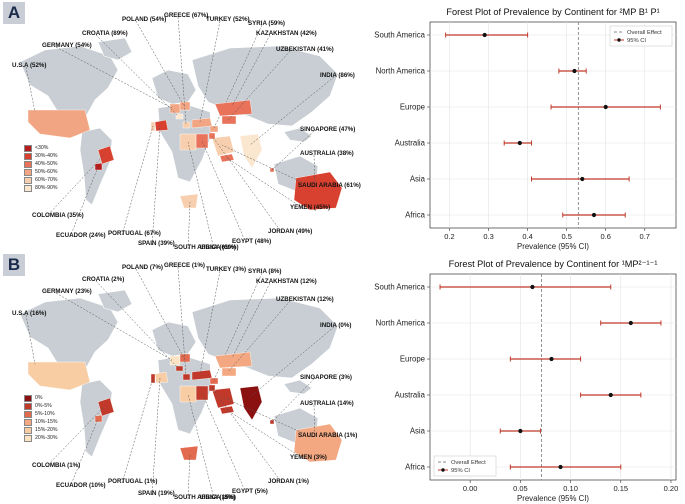  What do you see at coordinates (328, 129) in the screenshot?
I see `country-label-singapore: SINGAPORE (47%)` at bounding box center [328, 129].